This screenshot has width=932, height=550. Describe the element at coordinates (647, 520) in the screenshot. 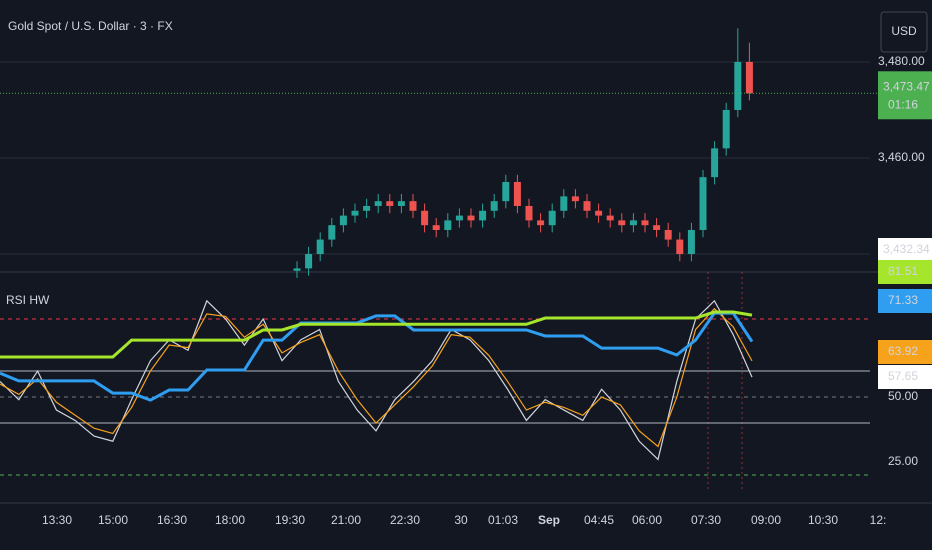

I see `time-label: 06:00` at that location.